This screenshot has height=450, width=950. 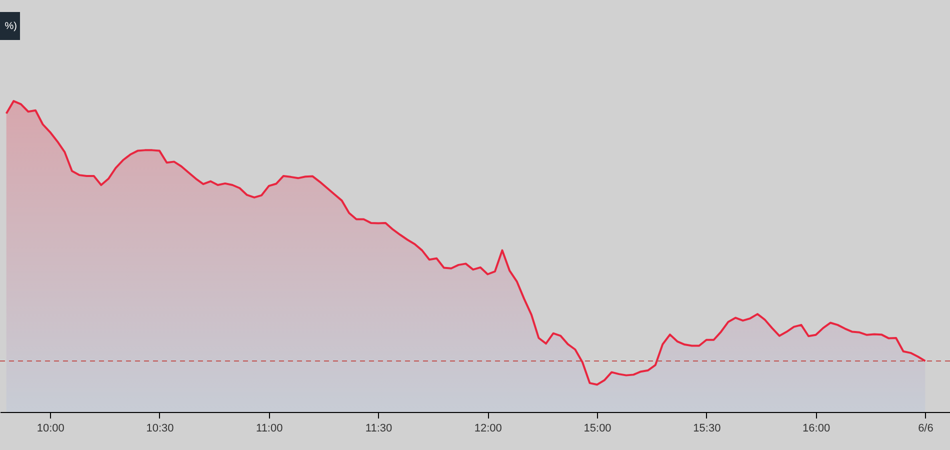 I want to click on x-tick-label: 16:00, so click(x=816, y=428).